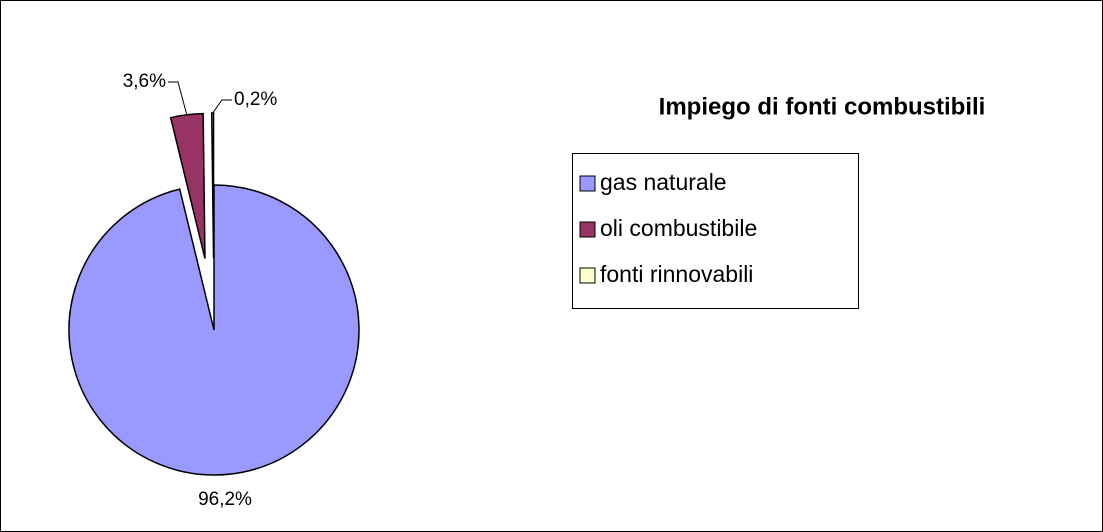  Describe the element at coordinates (255, 99) in the screenshot. I see `data-label: 0,2%` at that location.